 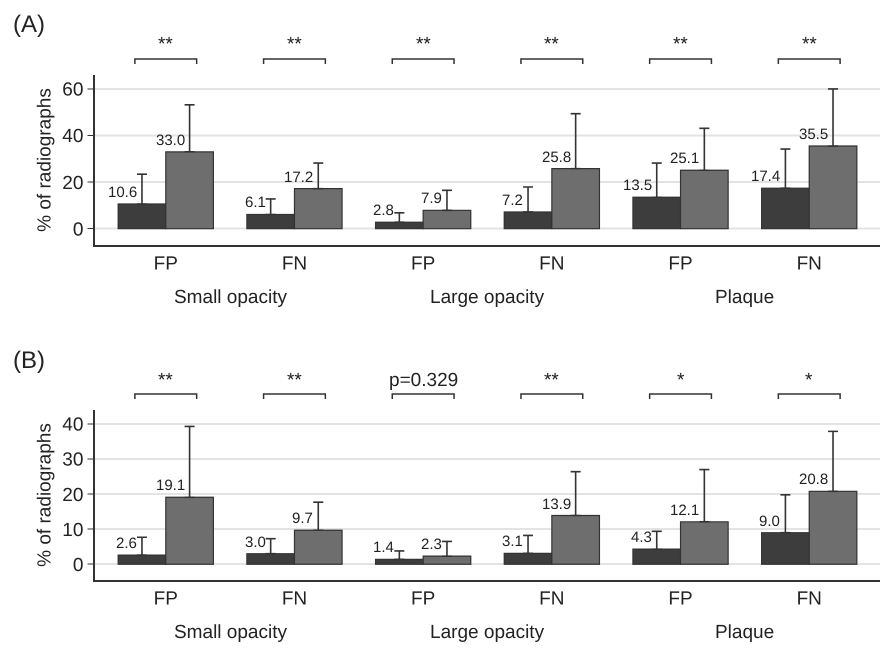 I want to click on data-label: 25.1, so click(x=685, y=158).